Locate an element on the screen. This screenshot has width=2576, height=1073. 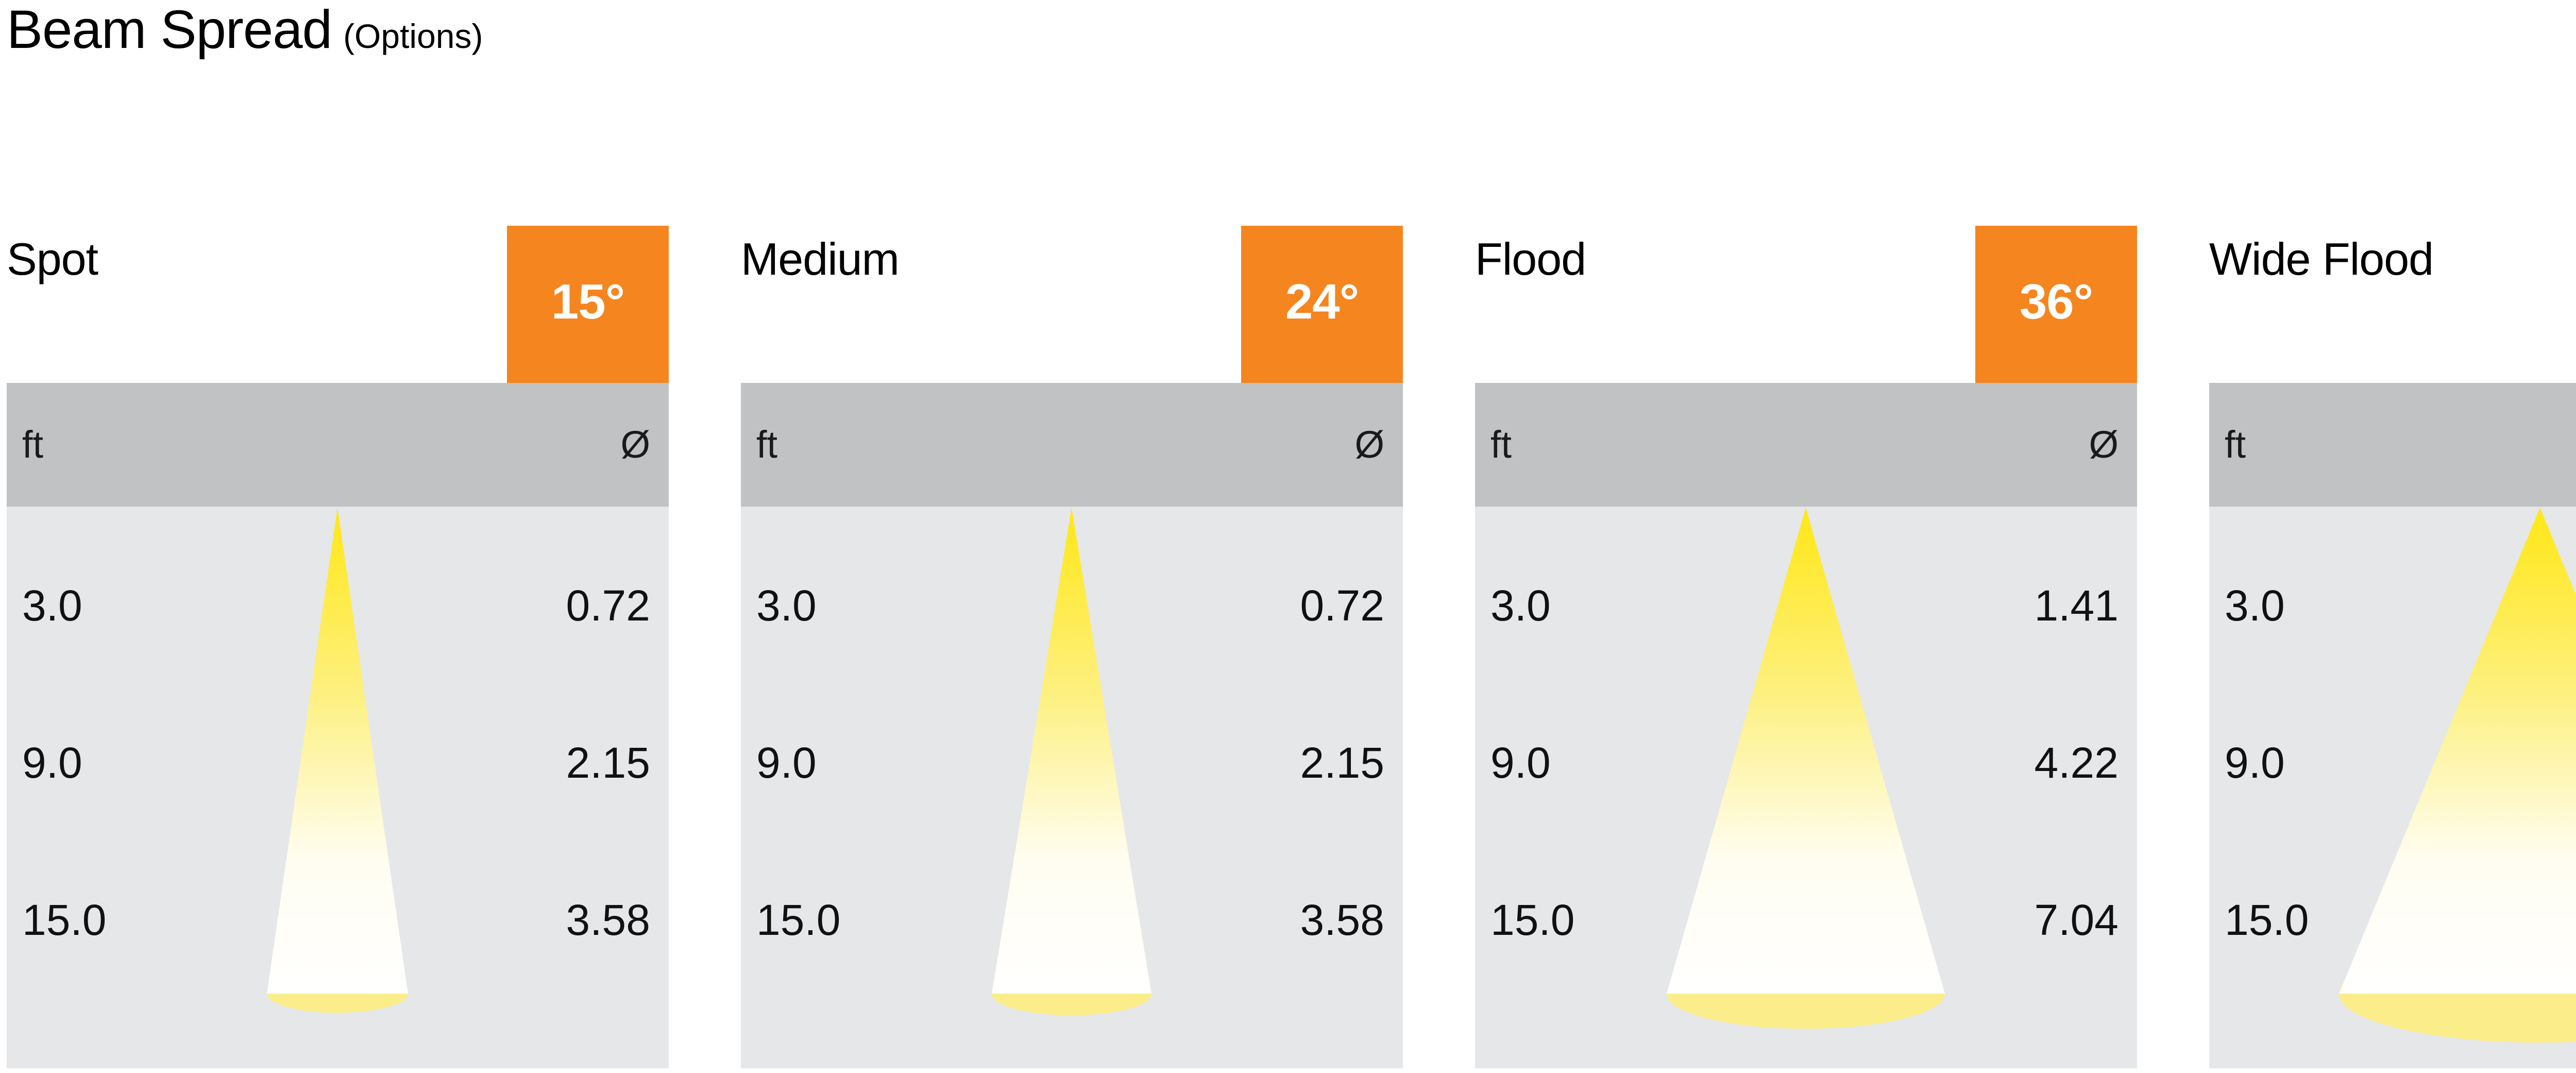
measurement-rows: 3.0 1.41 9.0 4.22 15.0 7.04 is located at coordinates (1806, 787).